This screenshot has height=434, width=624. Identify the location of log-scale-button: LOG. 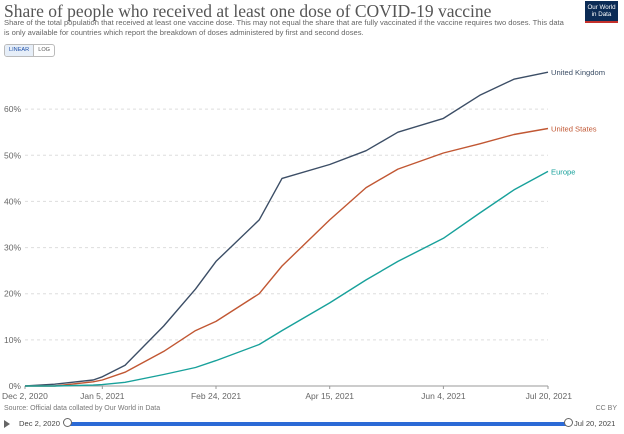
(44, 50).